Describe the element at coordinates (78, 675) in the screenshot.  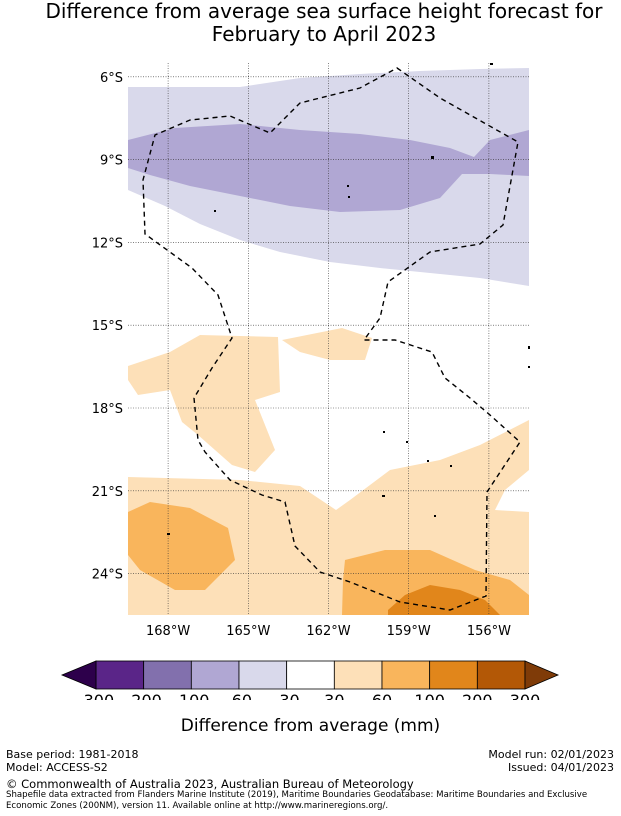
I see `colorbar-under-arrow` at that location.